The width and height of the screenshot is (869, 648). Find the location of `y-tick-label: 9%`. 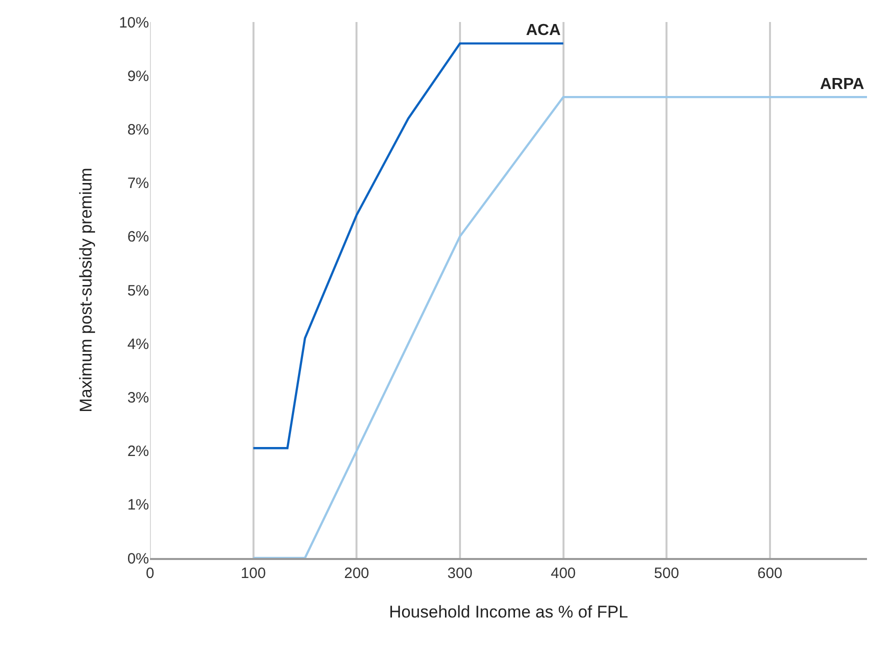

y-tick-label: 9% is located at coordinates (138, 76).